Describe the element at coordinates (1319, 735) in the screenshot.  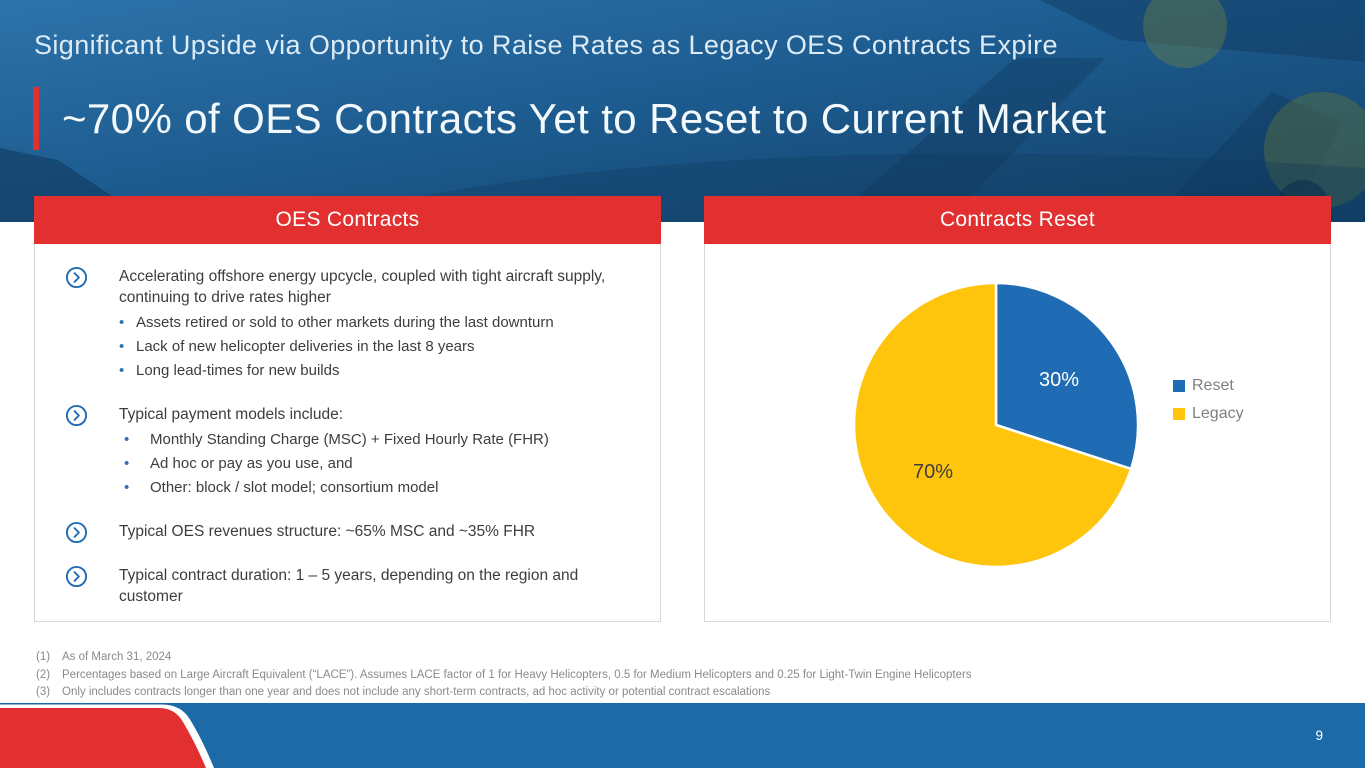
I see `page-number: 9` at that location.